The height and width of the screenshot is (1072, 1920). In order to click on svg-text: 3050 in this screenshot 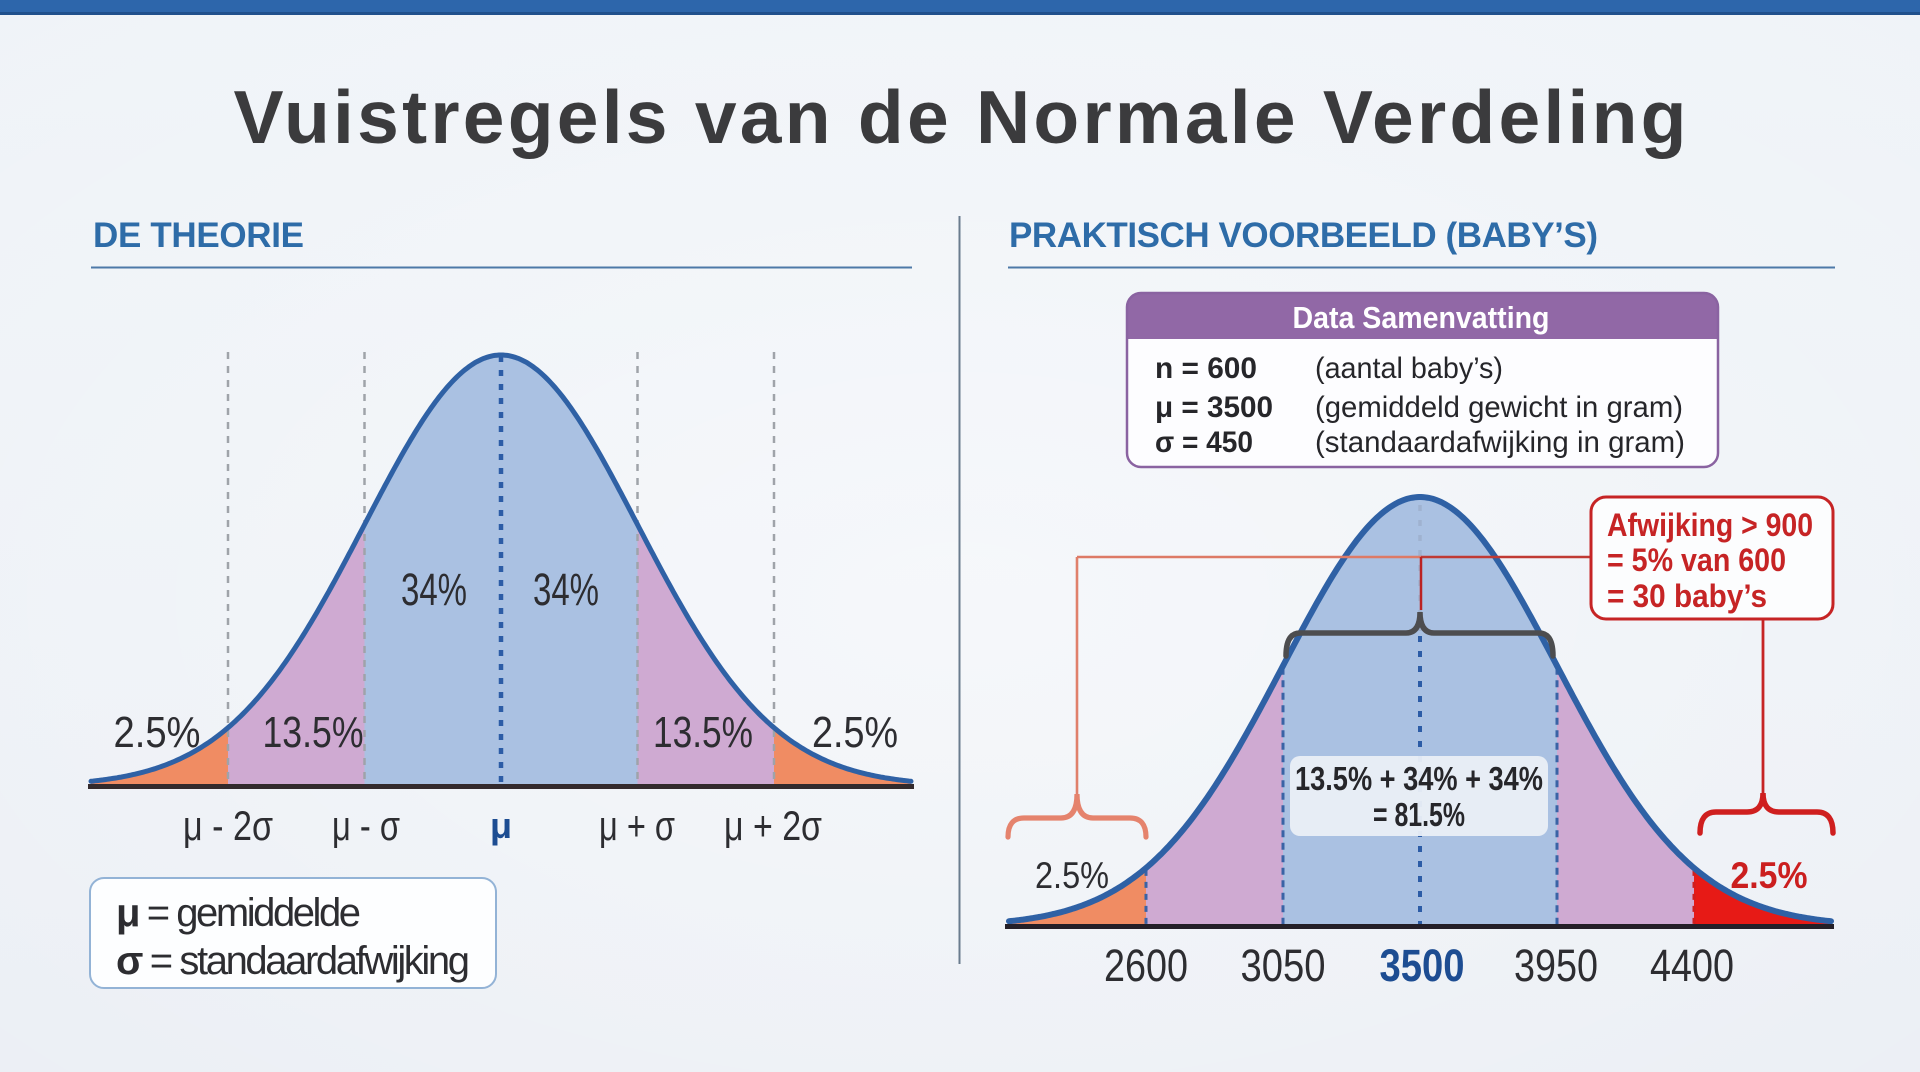, I will do `click(1283, 965)`.